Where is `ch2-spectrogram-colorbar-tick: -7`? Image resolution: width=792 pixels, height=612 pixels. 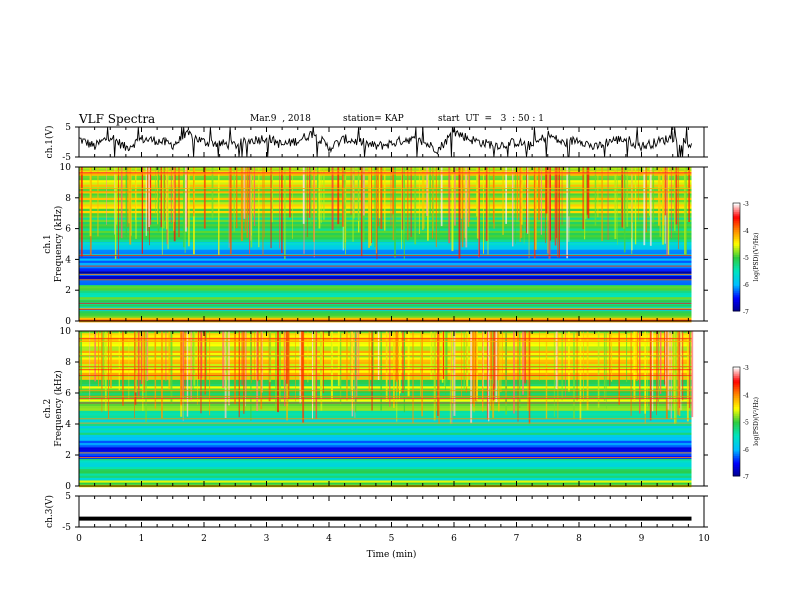
ch2-spectrogram-colorbar-tick: -7 is located at coordinates (746, 477).